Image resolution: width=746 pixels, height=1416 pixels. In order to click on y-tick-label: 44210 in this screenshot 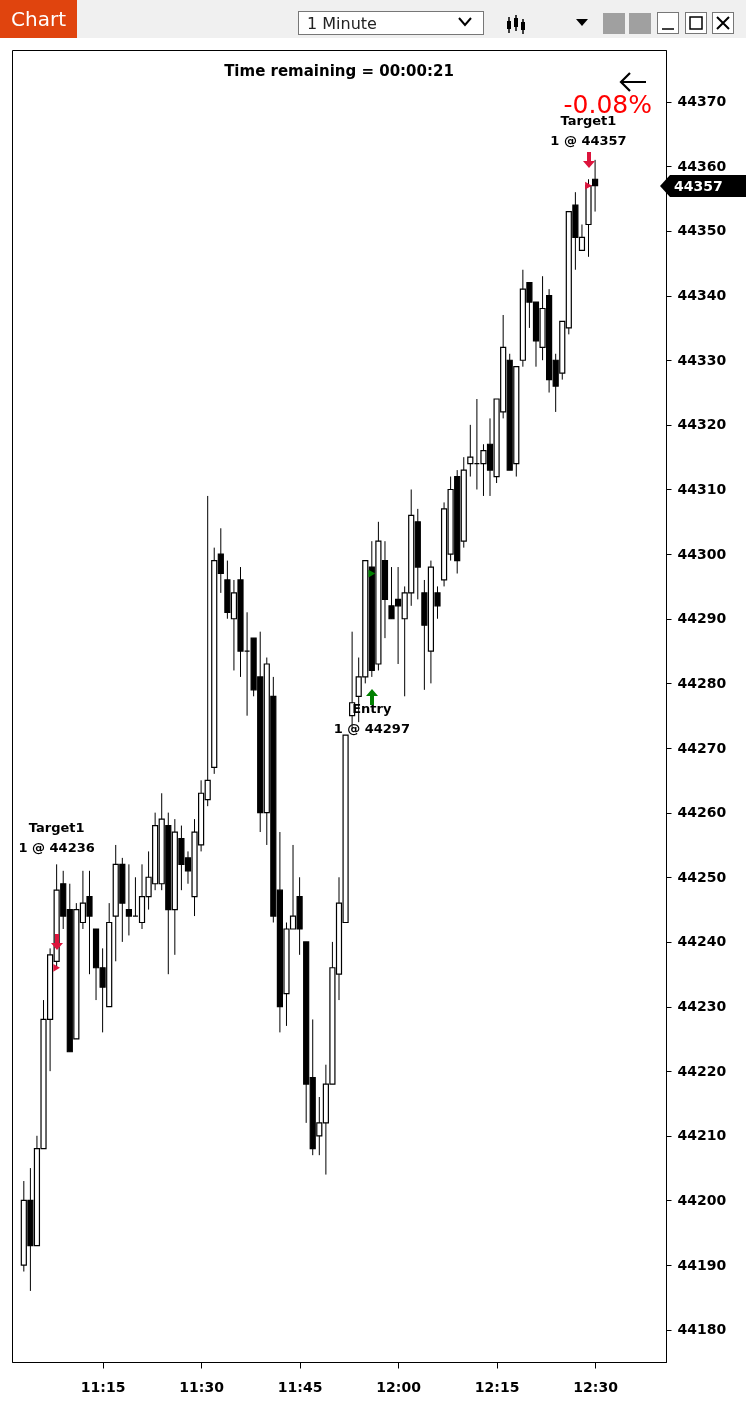, I will do `click(702, 1135)`.